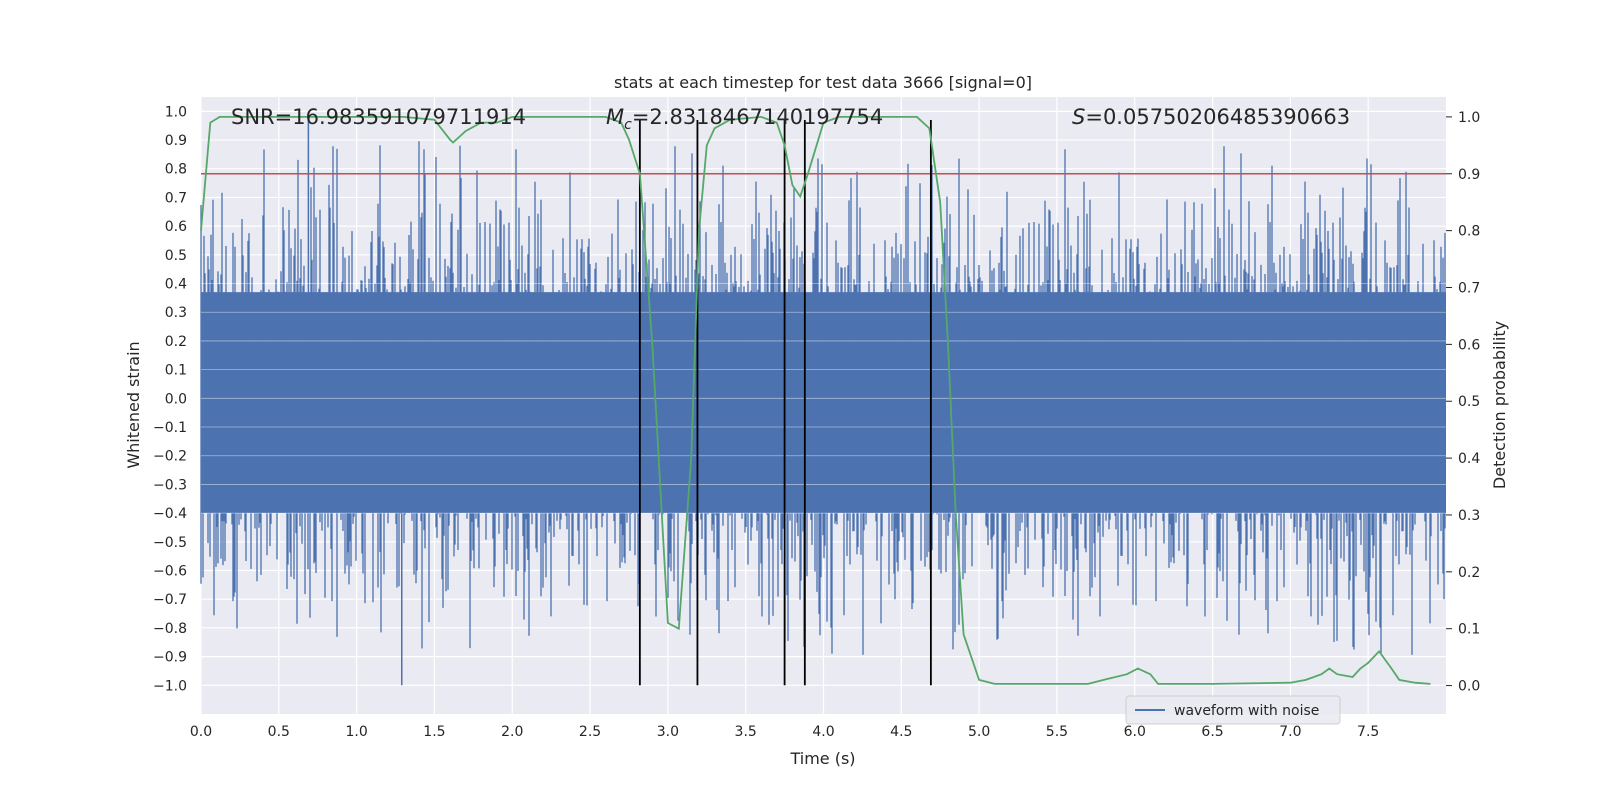 This screenshot has width=1600, height=800. What do you see at coordinates (823, 732) in the screenshot?
I see `x-tick-label: 4.0` at bounding box center [823, 732].